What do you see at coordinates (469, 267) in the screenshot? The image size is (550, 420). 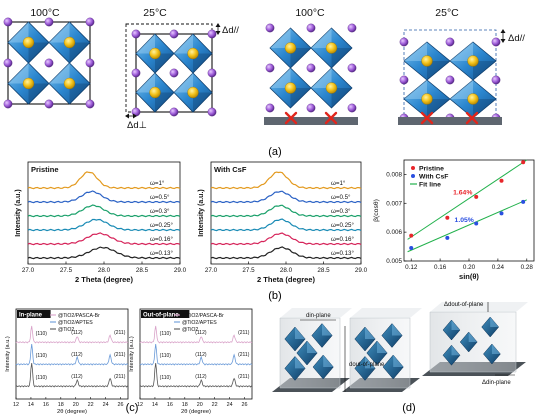 I see `x-tick-label: 0.20` at bounding box center [469, 267].